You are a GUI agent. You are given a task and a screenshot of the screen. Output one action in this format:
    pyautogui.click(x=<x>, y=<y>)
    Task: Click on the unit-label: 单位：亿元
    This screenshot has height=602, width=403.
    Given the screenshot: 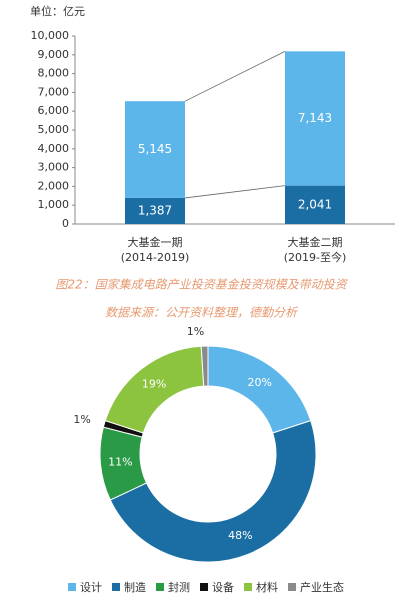 What is the action you would take?
    pyautogui.click(x=57, y=11)
    